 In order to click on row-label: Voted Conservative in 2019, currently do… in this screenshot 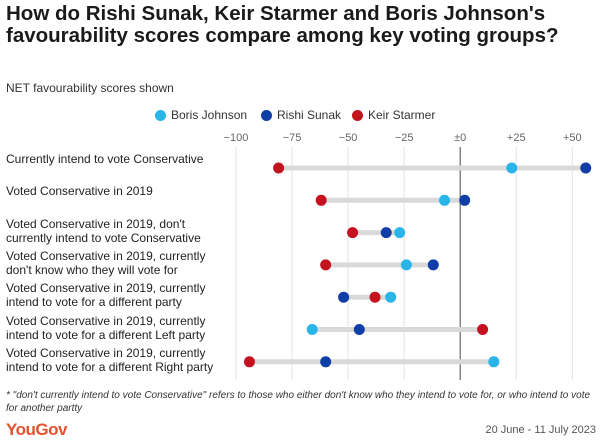, I will do `click(106, 263)`.